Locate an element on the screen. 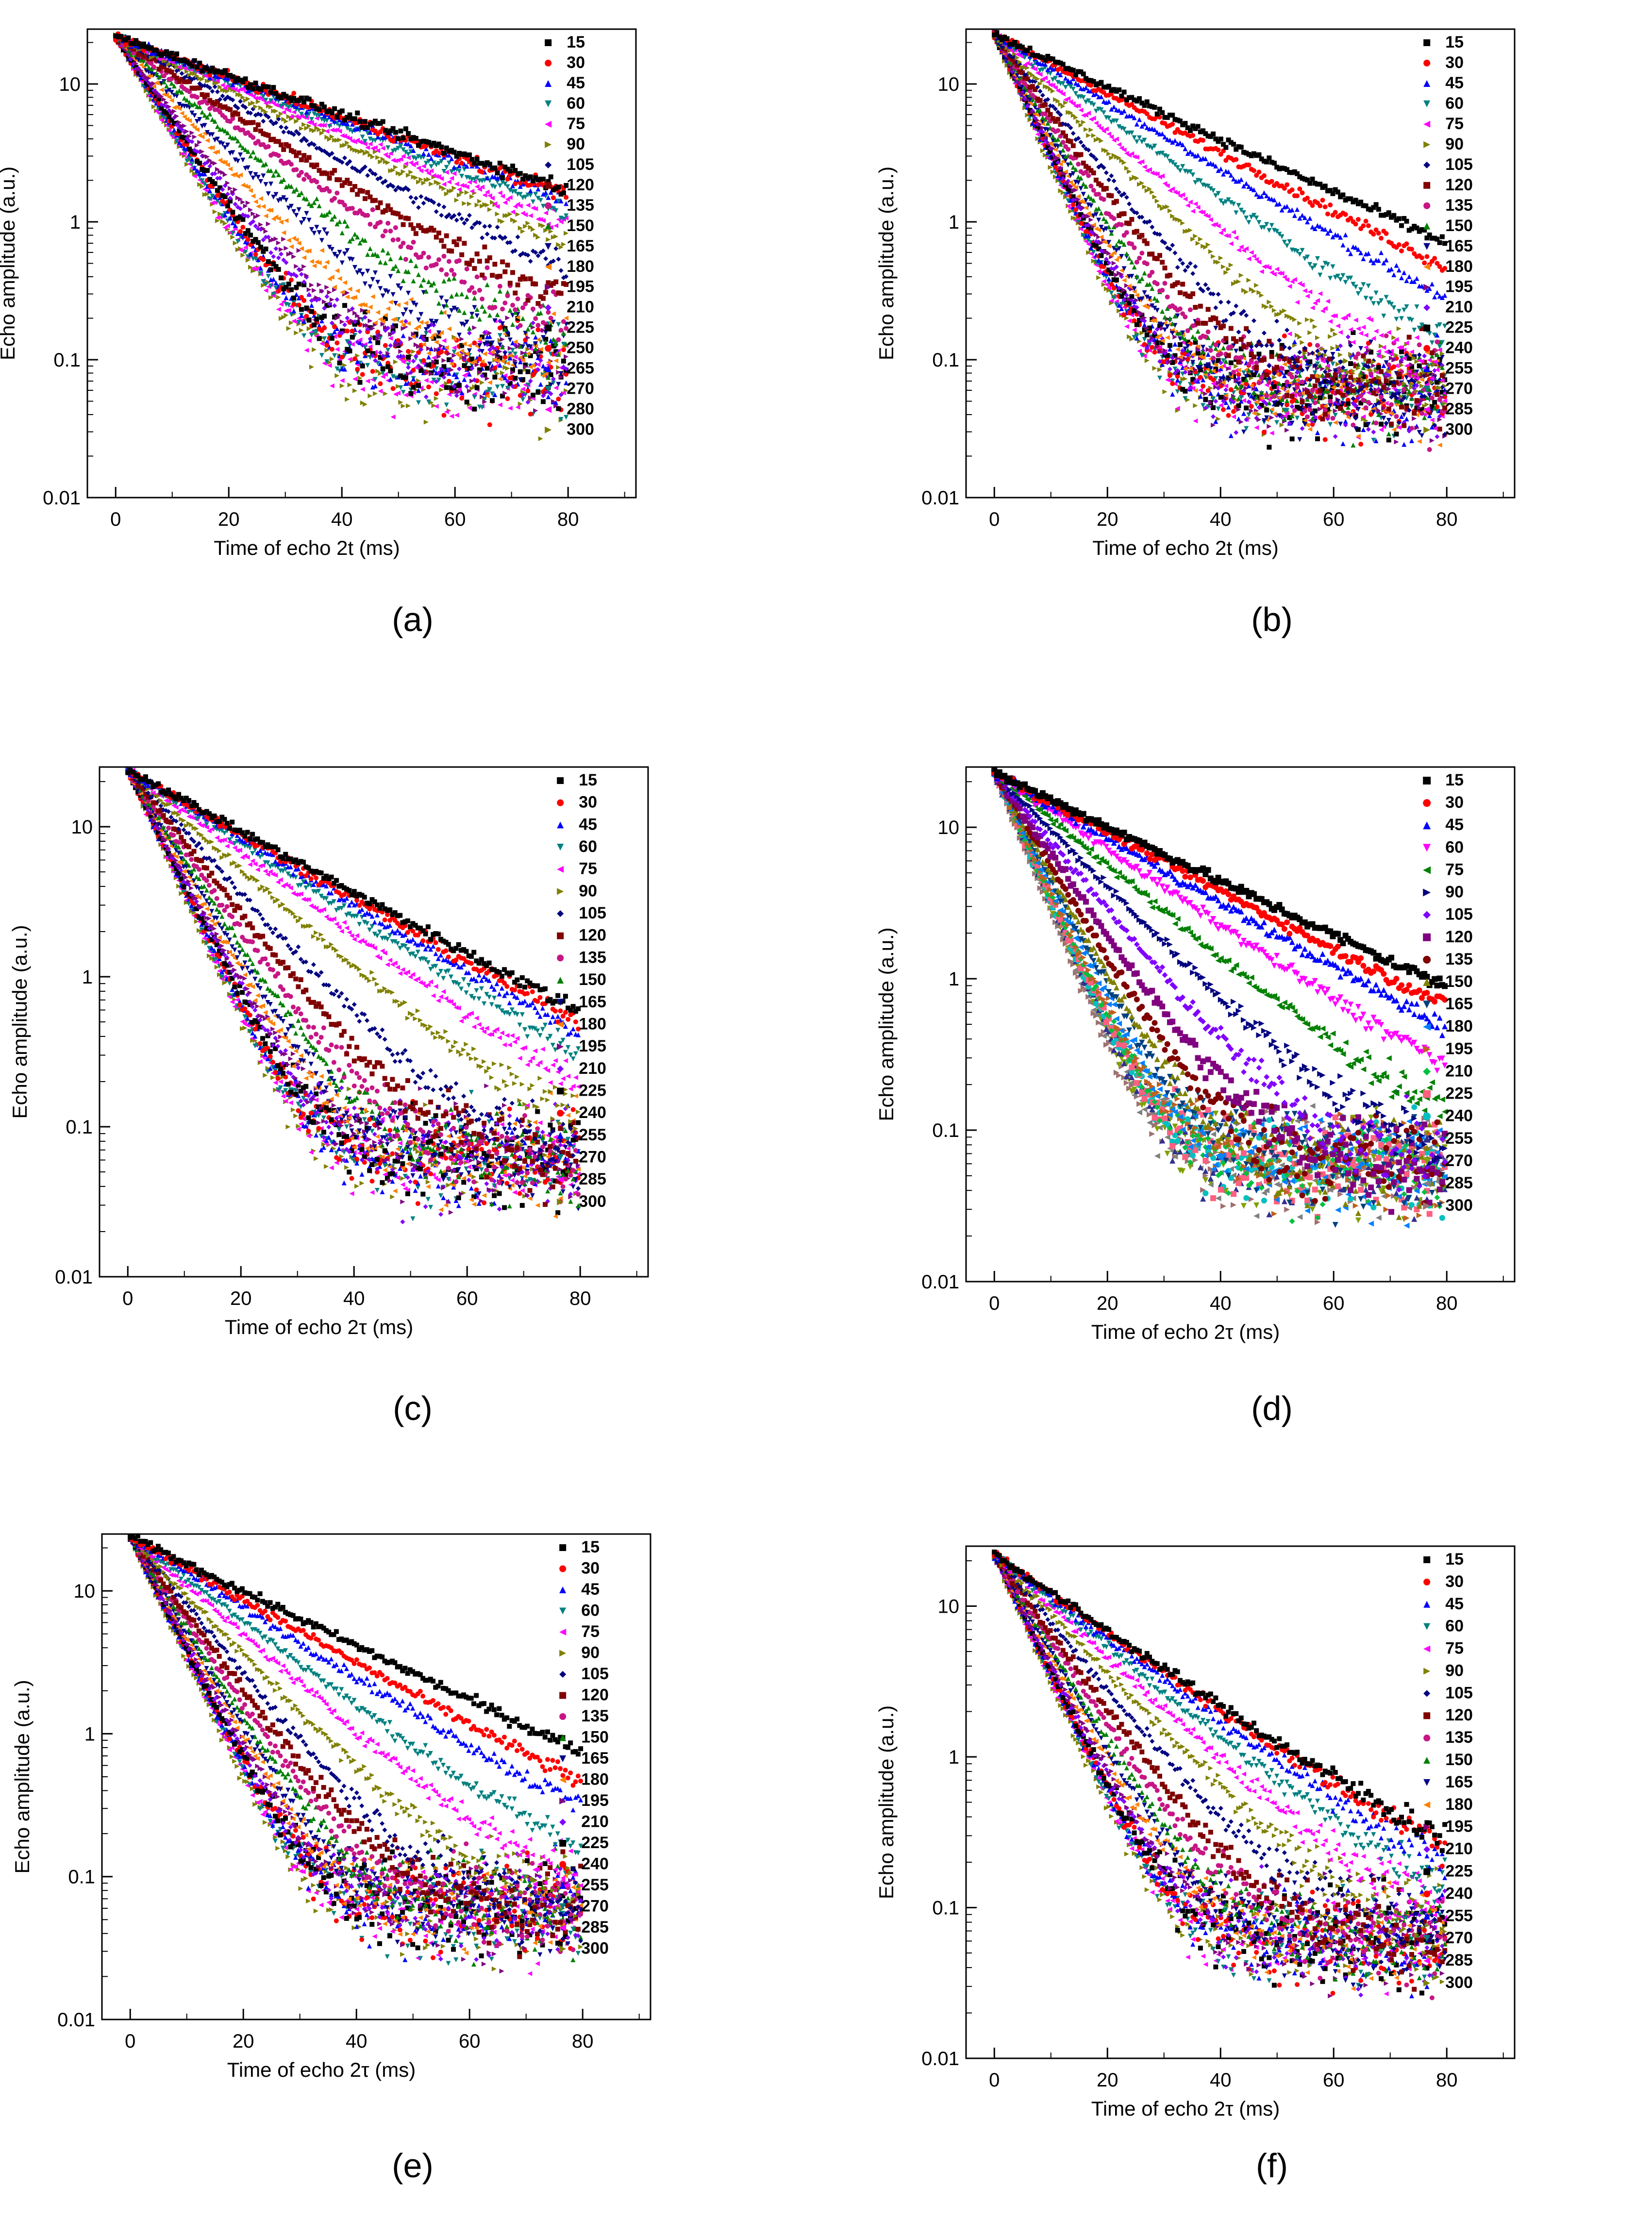  x-tick-label: 60 is located at coordinates (455, 519).